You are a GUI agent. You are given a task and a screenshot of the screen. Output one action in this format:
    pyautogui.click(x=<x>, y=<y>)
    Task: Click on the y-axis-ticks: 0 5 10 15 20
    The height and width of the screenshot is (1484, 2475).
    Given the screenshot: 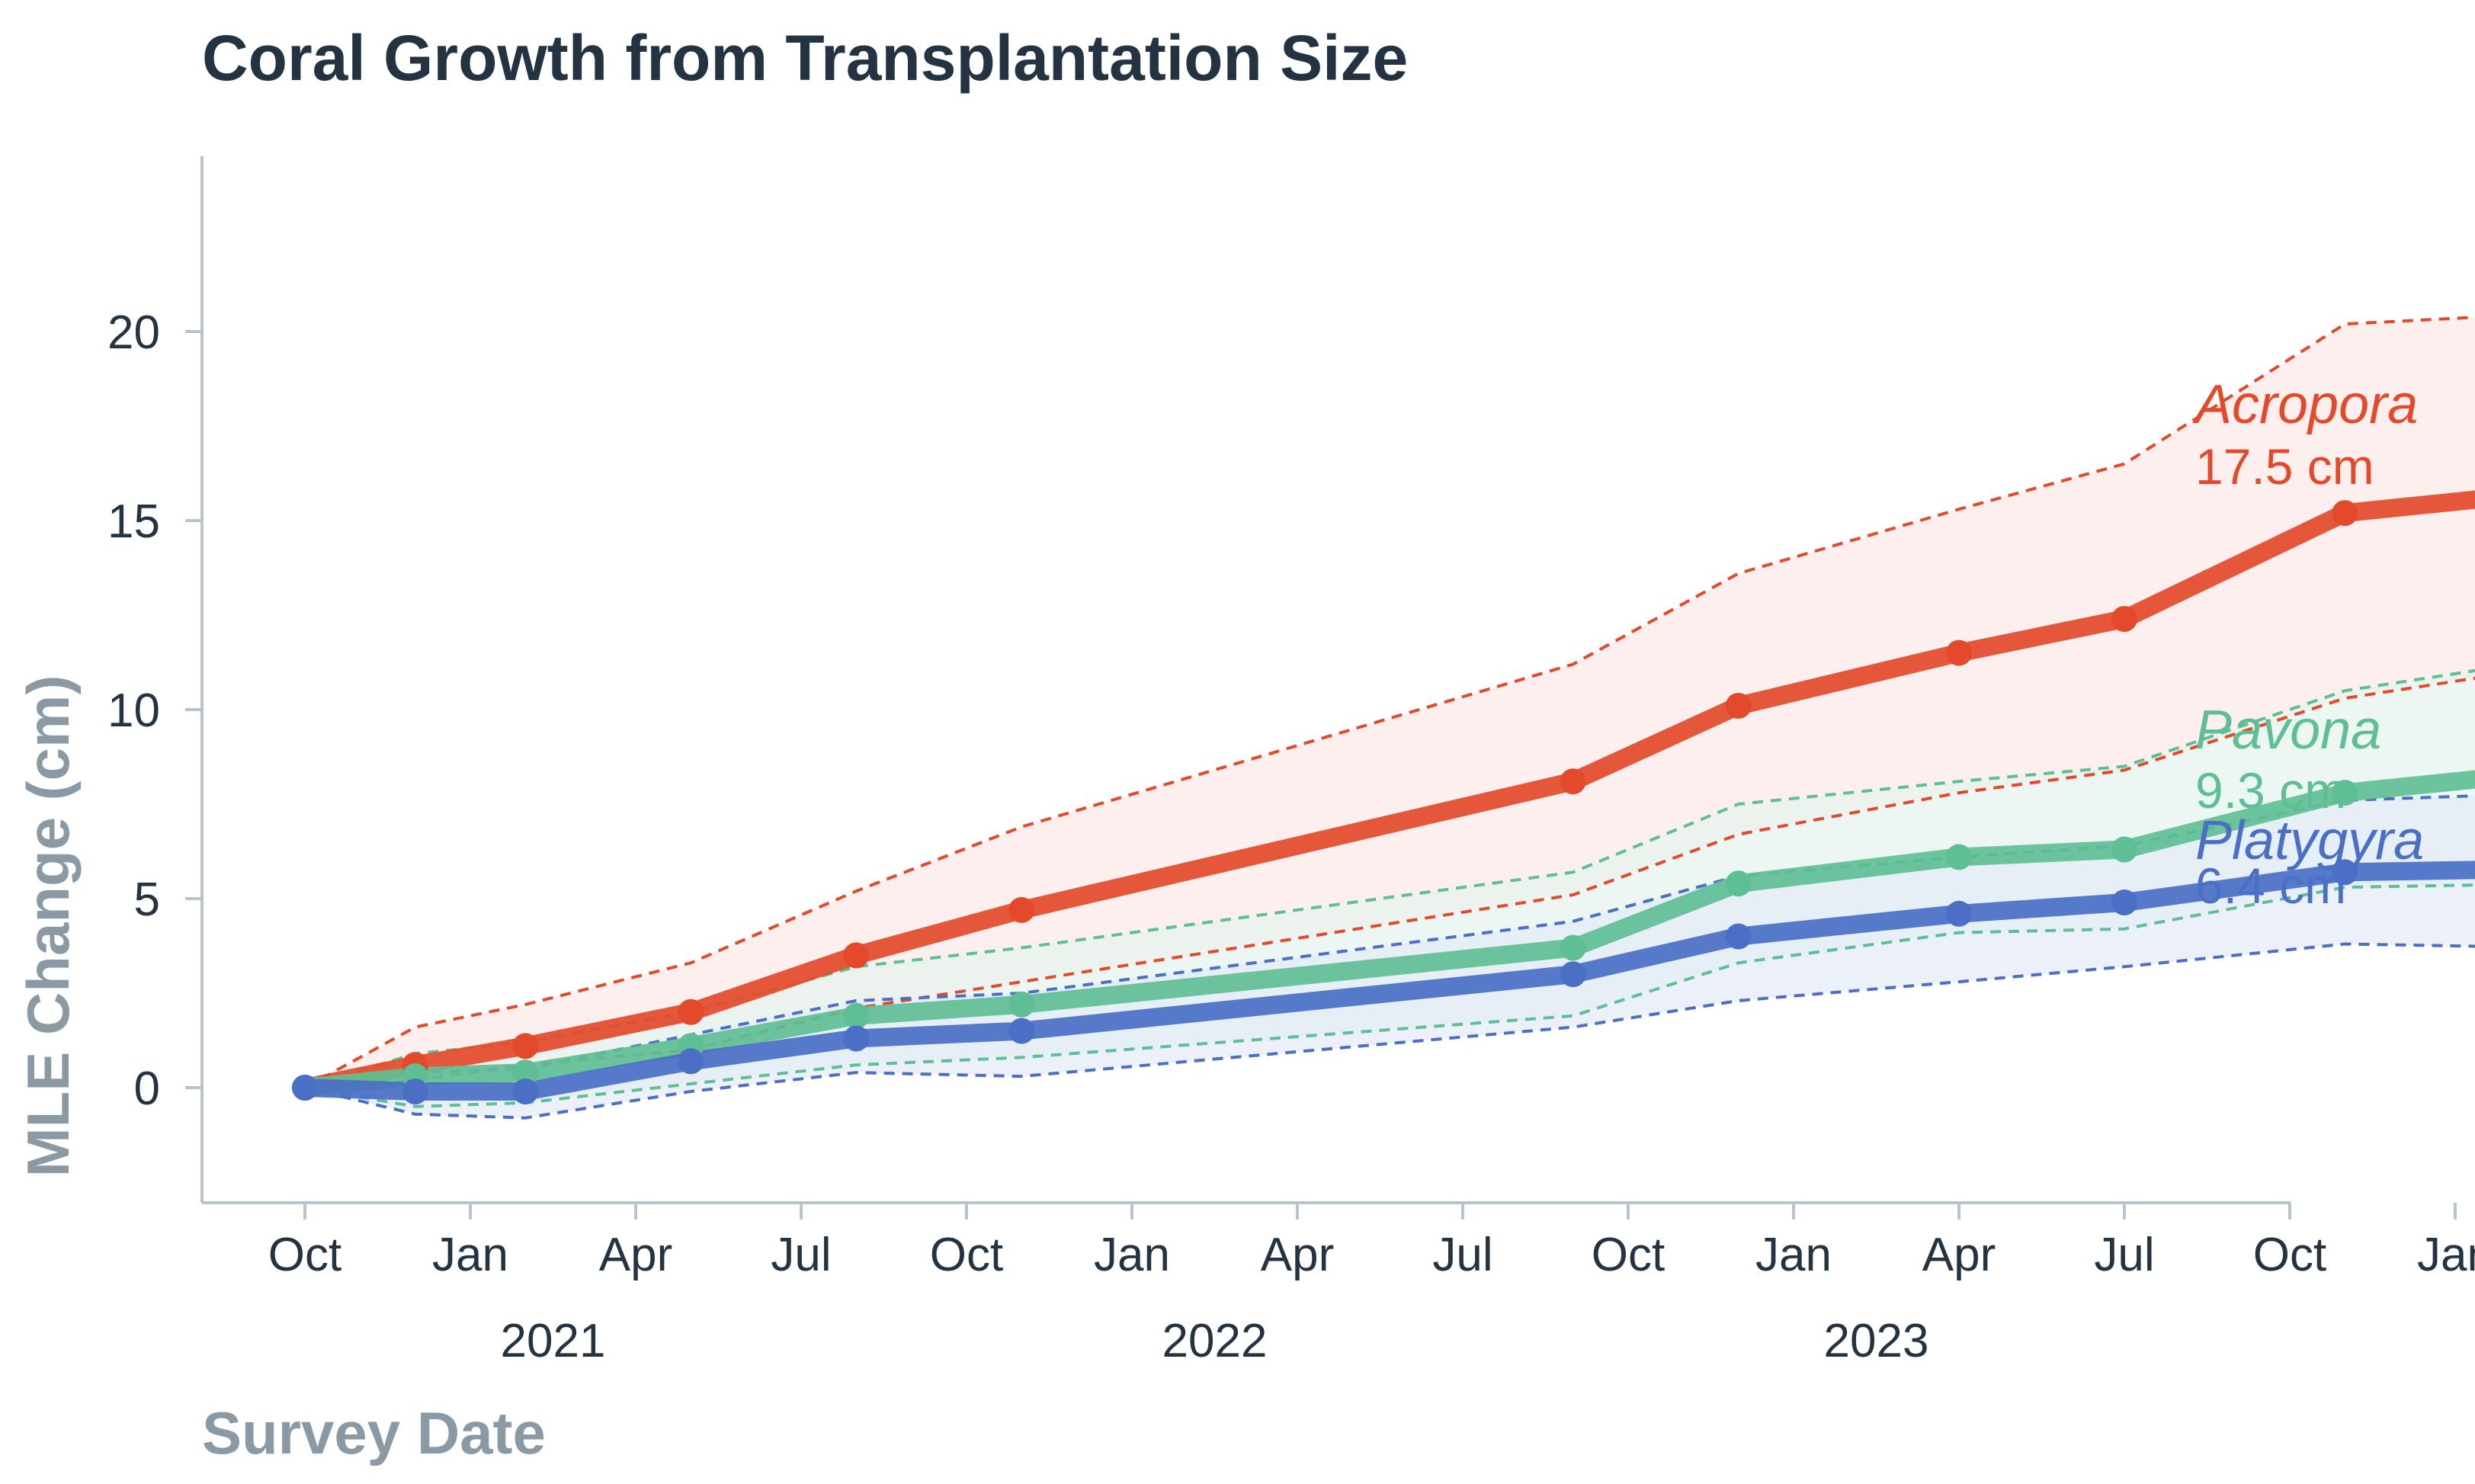 What is the action you would take?
    pyautogui.click(x=154, y=710)
    